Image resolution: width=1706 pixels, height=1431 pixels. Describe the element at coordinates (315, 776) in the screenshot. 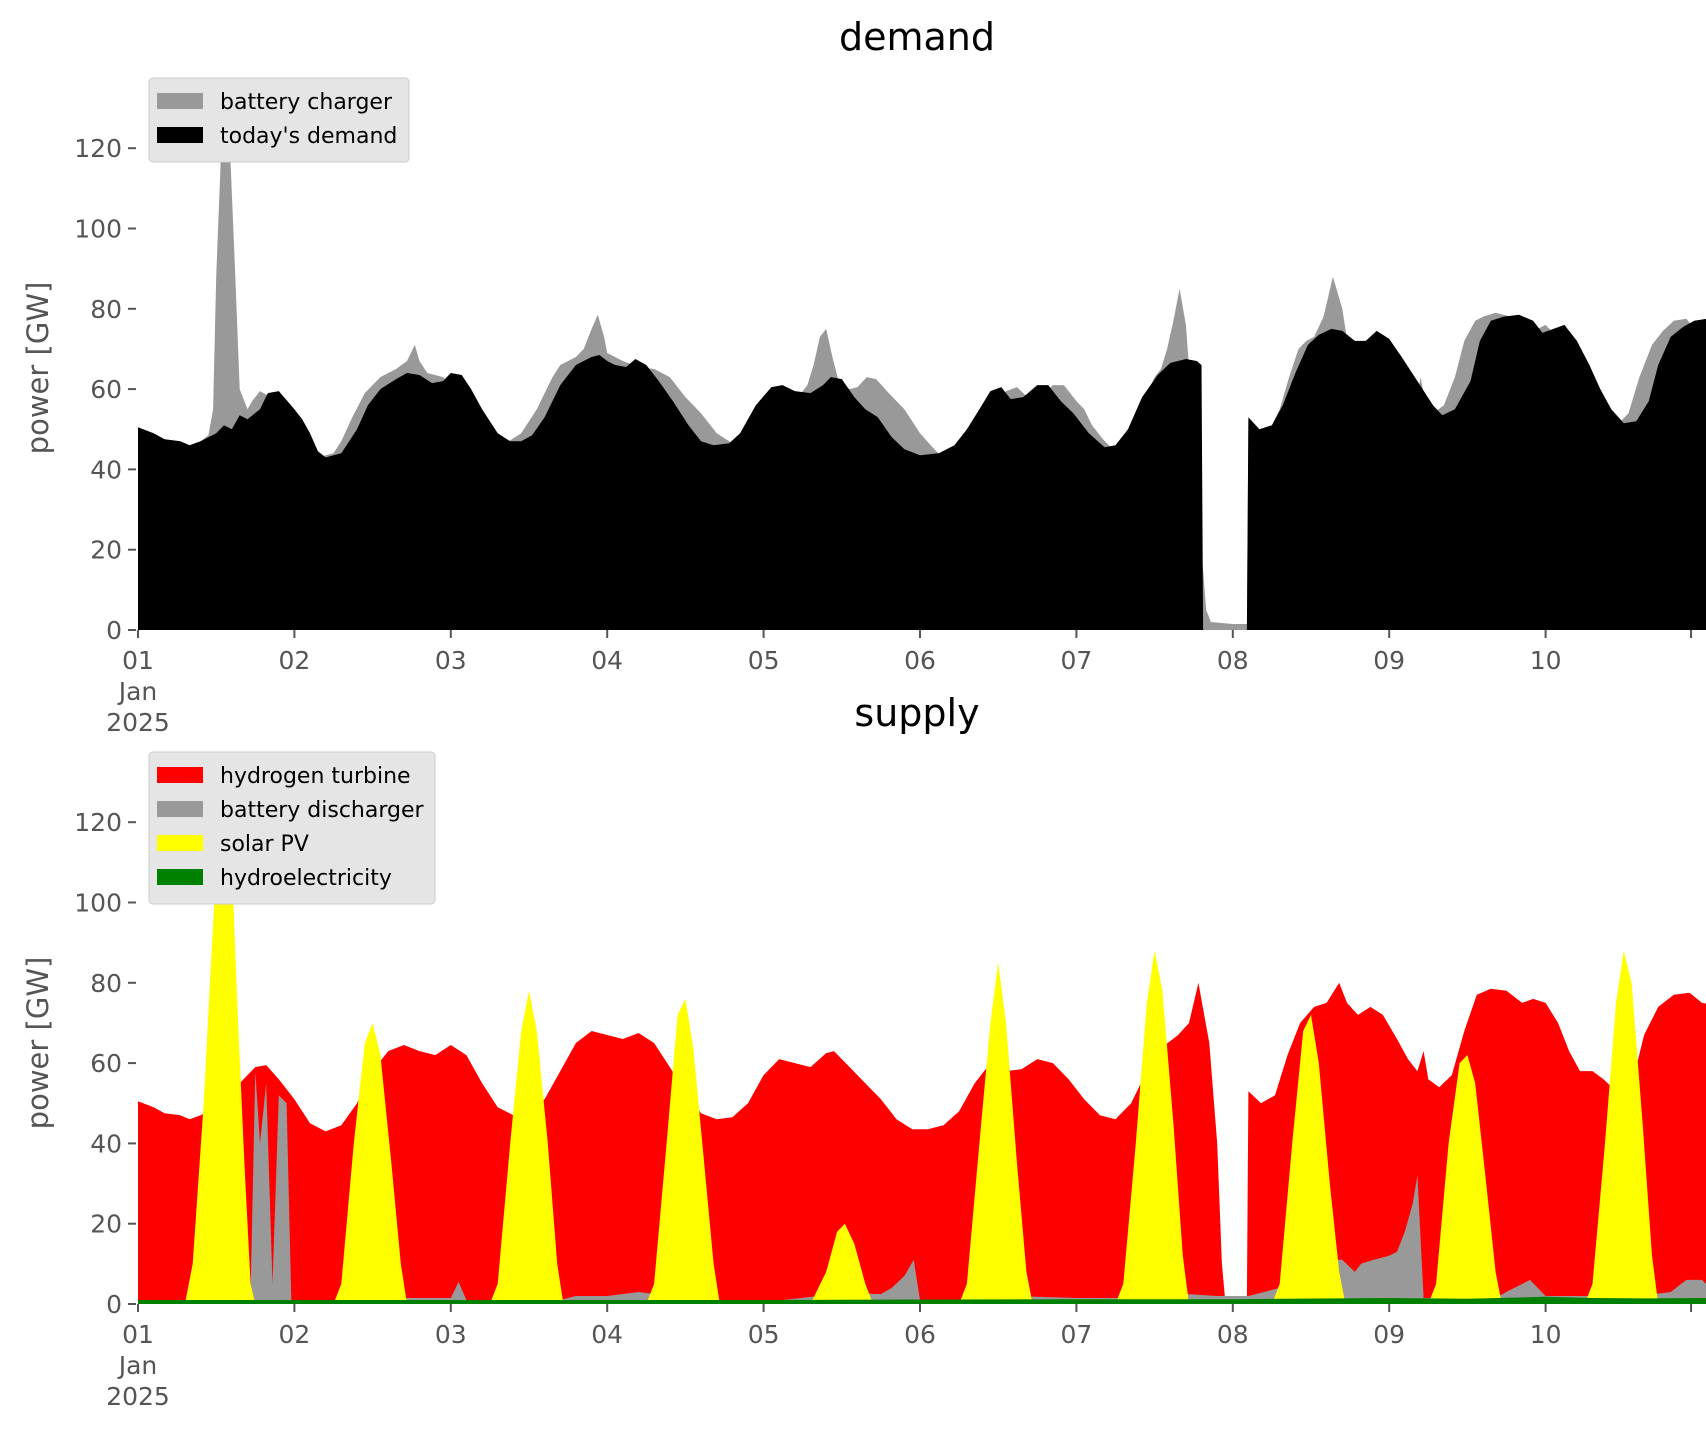

I see `legend-label: hydrogen turbine` at that location.